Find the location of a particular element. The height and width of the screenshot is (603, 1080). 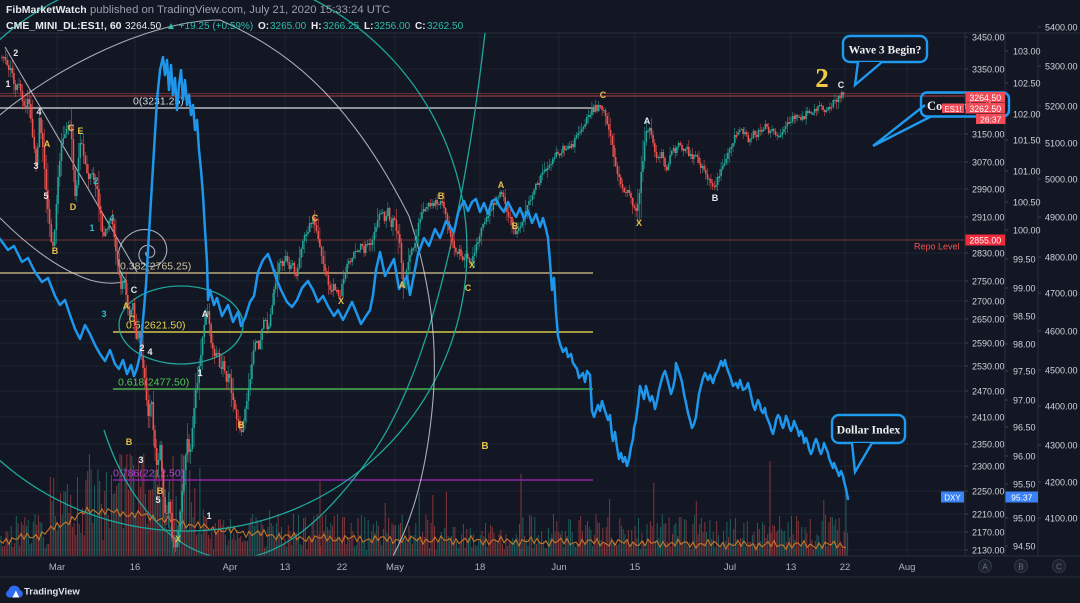

svg-text: FibMarketWatch is located at coordinates (46, 10).